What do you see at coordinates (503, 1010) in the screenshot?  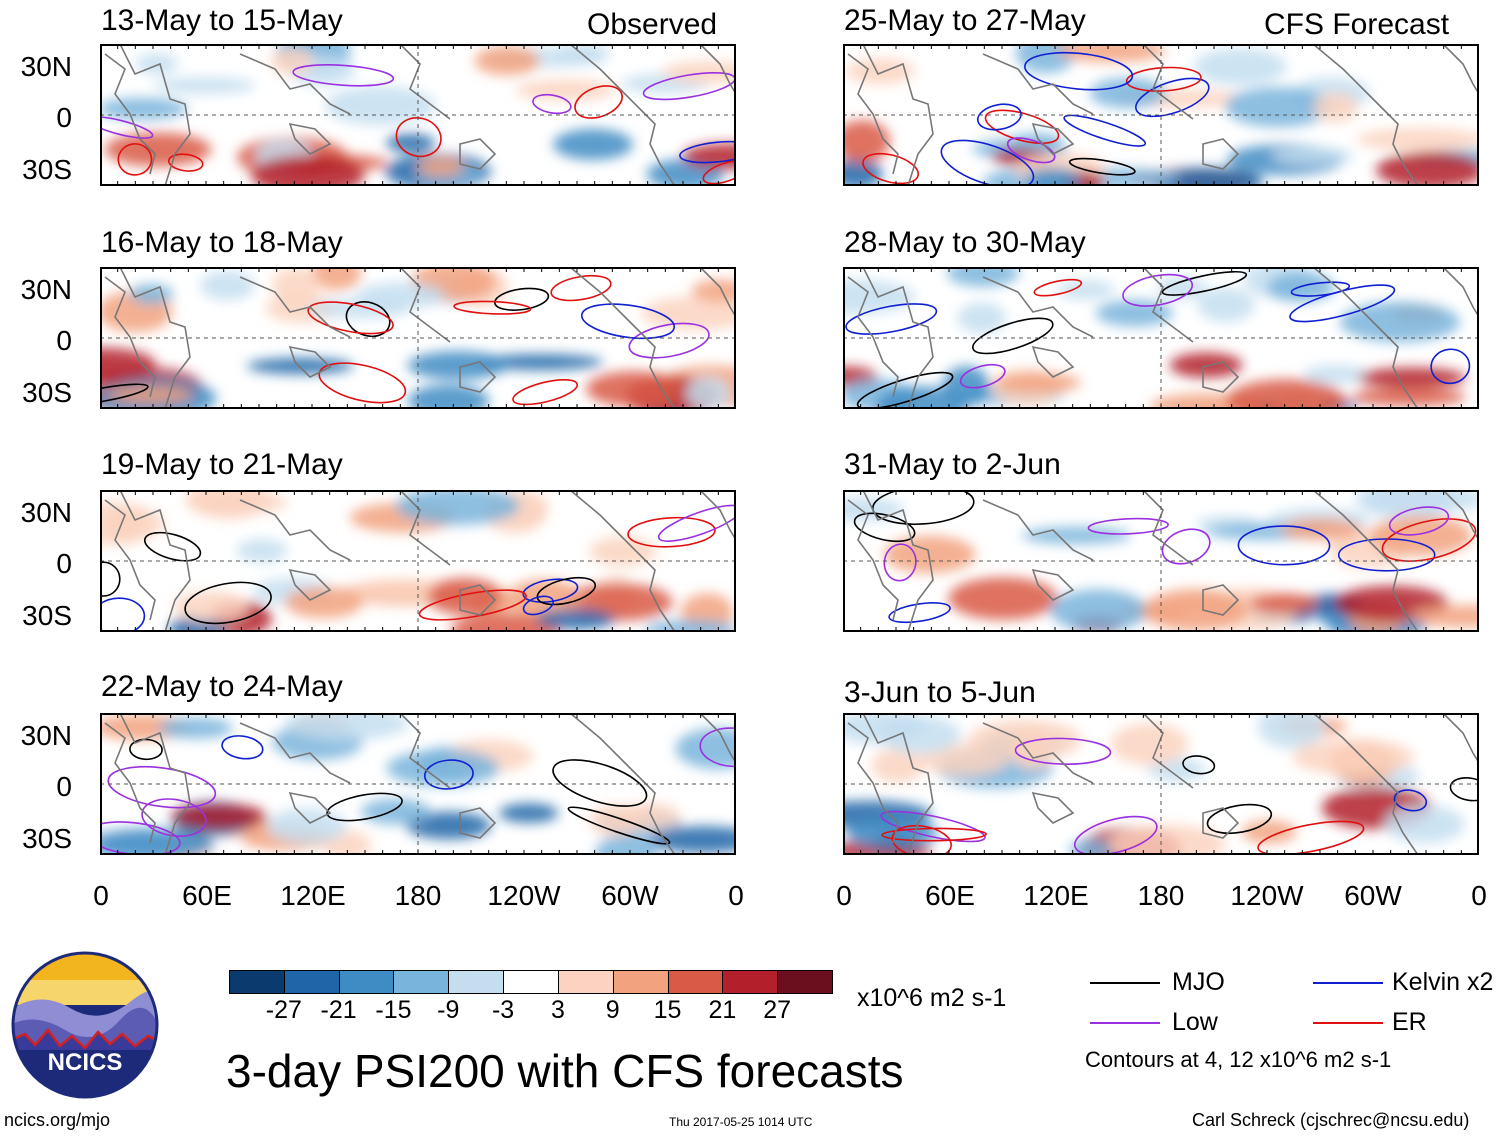 I see `colorbar-label: -3` at bounding box center [503, 1010].